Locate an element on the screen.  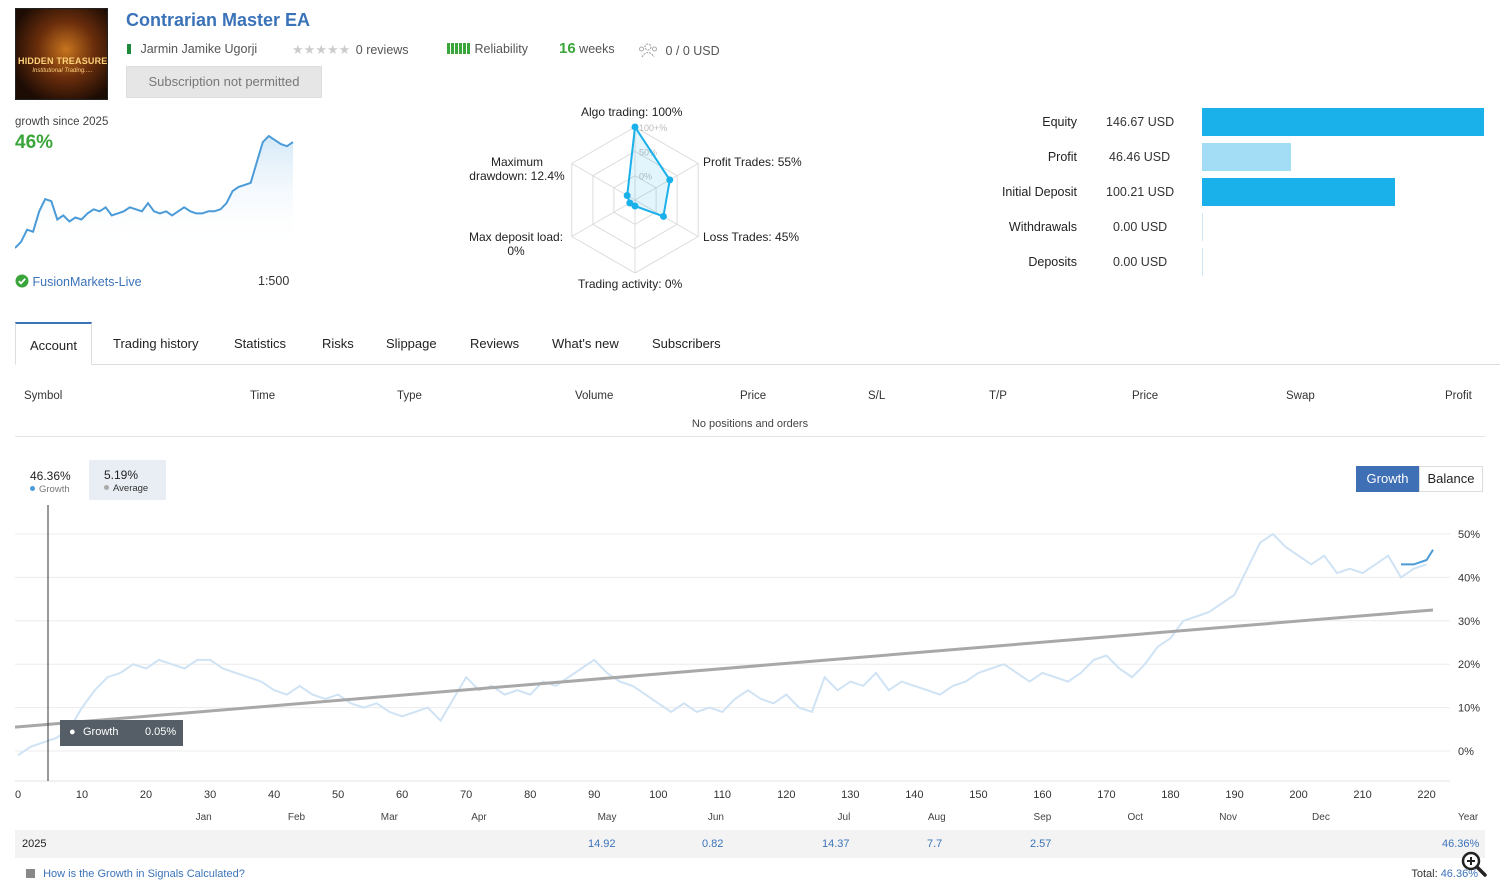
radar-label-loss-trades: Loss Trades: 45% is located at coordinates (751, 237).